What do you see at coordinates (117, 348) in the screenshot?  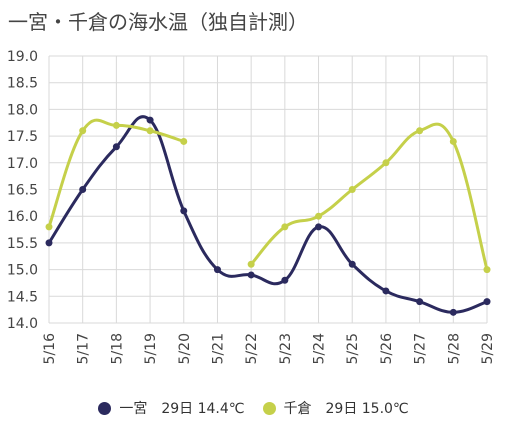 I see `x-tick-label: 5/18` at bounding box center [117, 348].